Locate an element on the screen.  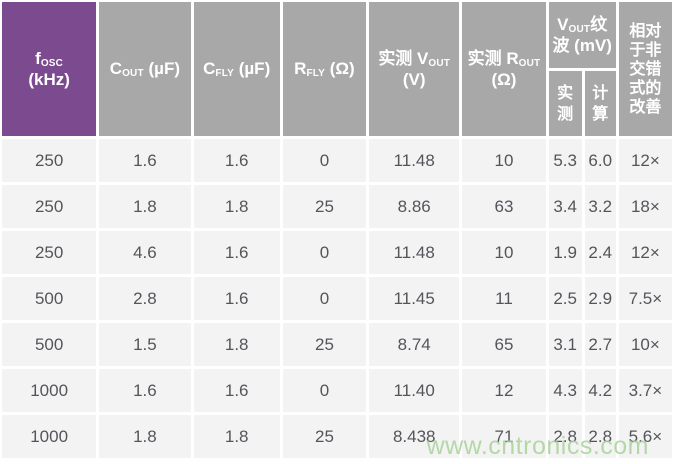
header-vout-measured: 实测 VOUT (V) is located at coordinates (414, 69).